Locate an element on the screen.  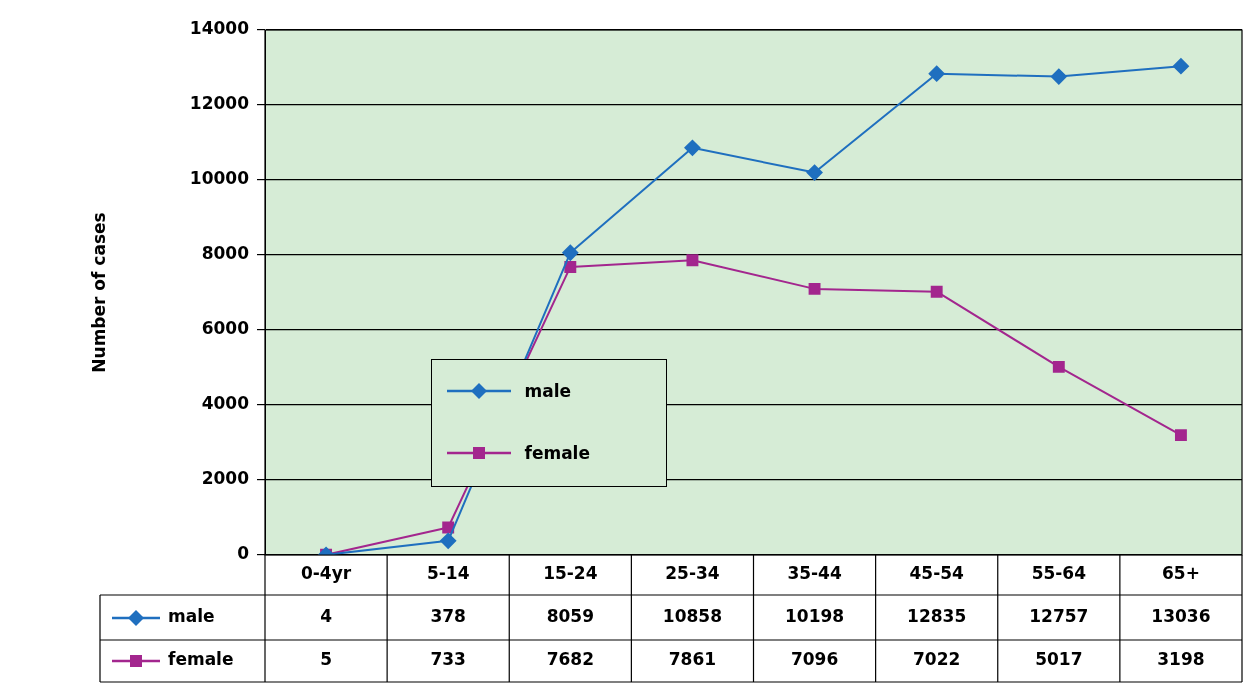
legend-label: female is located at coordinates (557, 452).